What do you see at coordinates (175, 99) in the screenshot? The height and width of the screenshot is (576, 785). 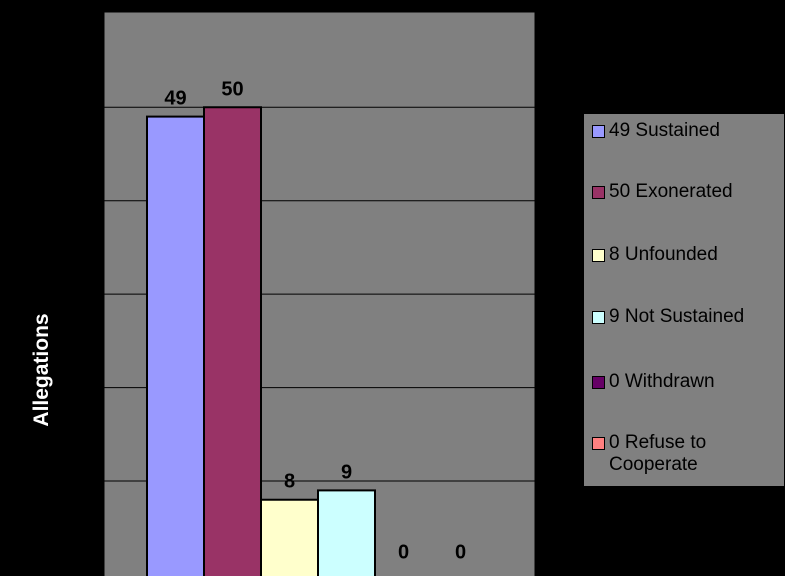 I see `data-label: 49` at bounding box center [175, 99].